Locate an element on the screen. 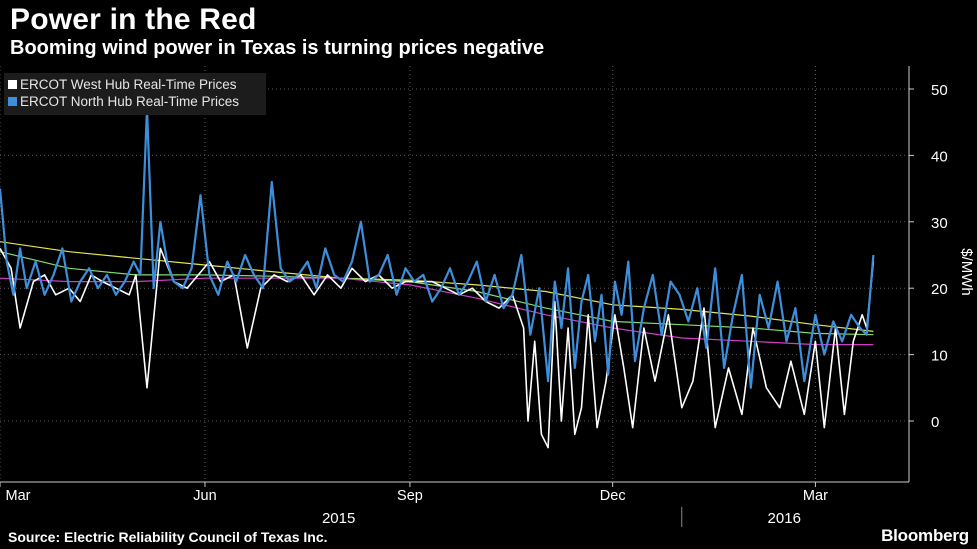 This screenshot has height=549, width=977. legend-swatch-west is located at coordinates (12, 84).